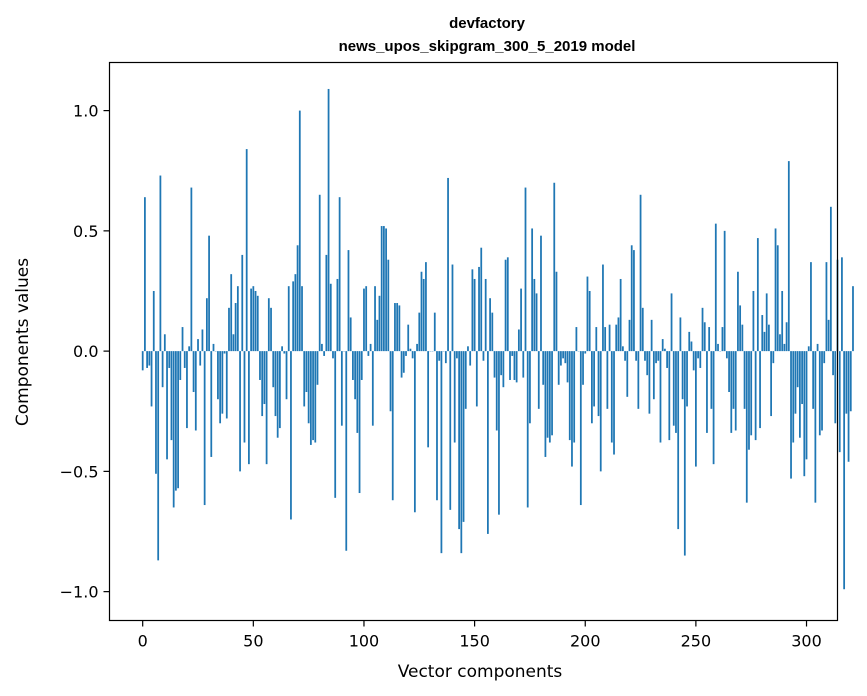  What do you see at coordinates (474, 641) in the screenshot?
I see `x-tick-label: 150` at bounding box center [474, 641].